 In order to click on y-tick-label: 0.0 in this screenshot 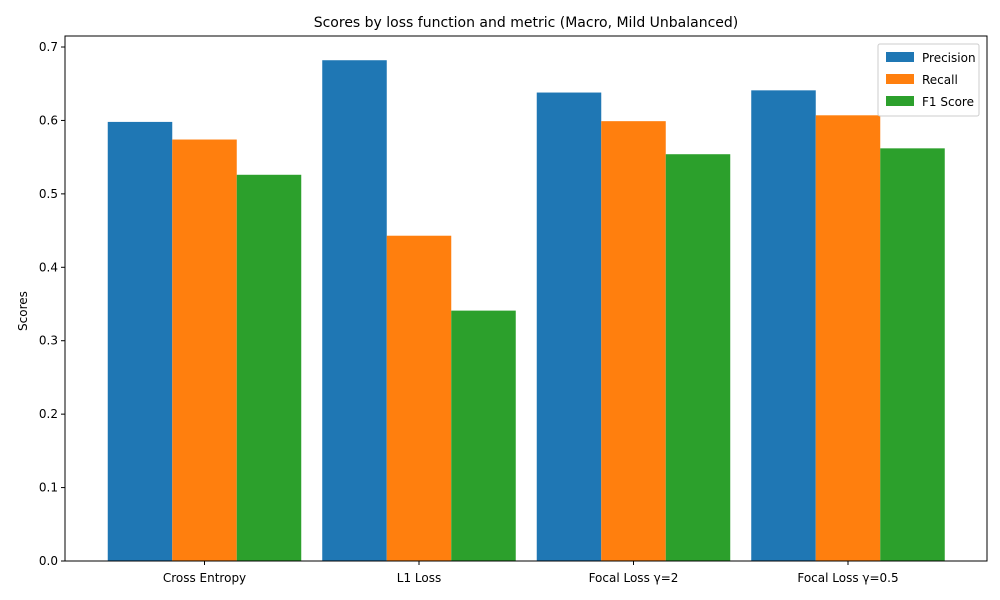, I will do `click(48, 561)`.